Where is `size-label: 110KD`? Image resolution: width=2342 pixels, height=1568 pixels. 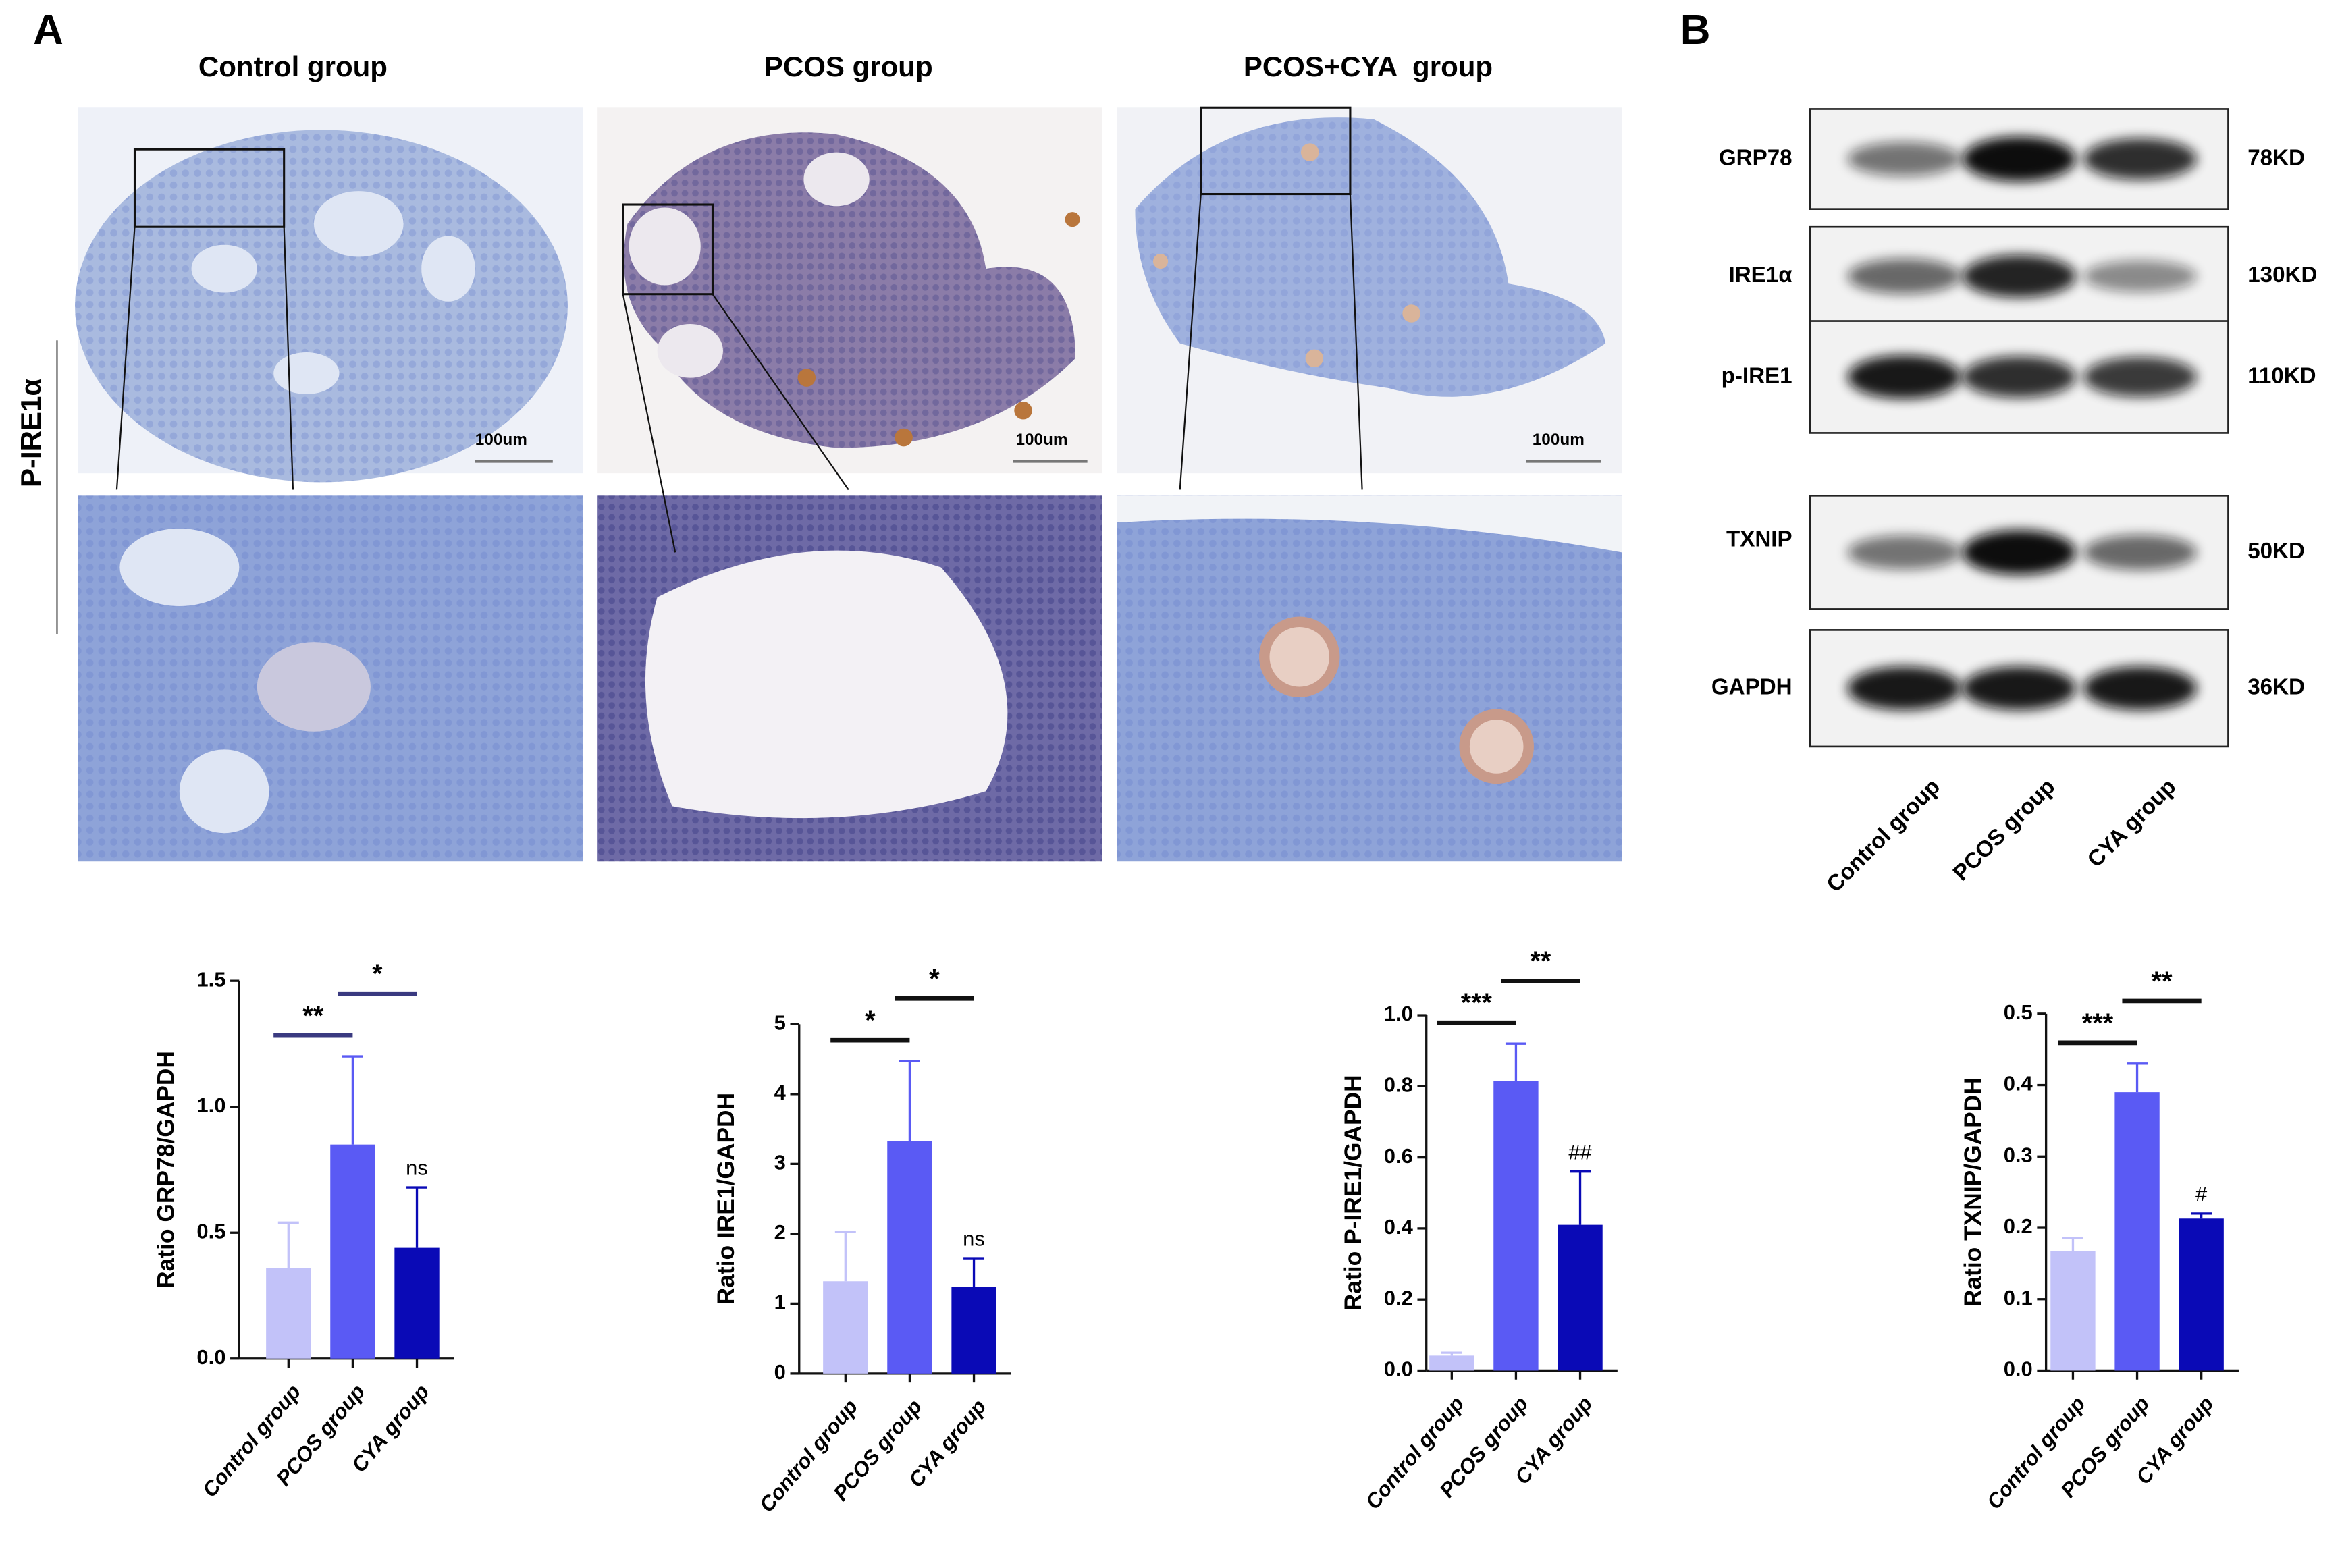 size-label: 110KD is located at coordinates (2281, 375).